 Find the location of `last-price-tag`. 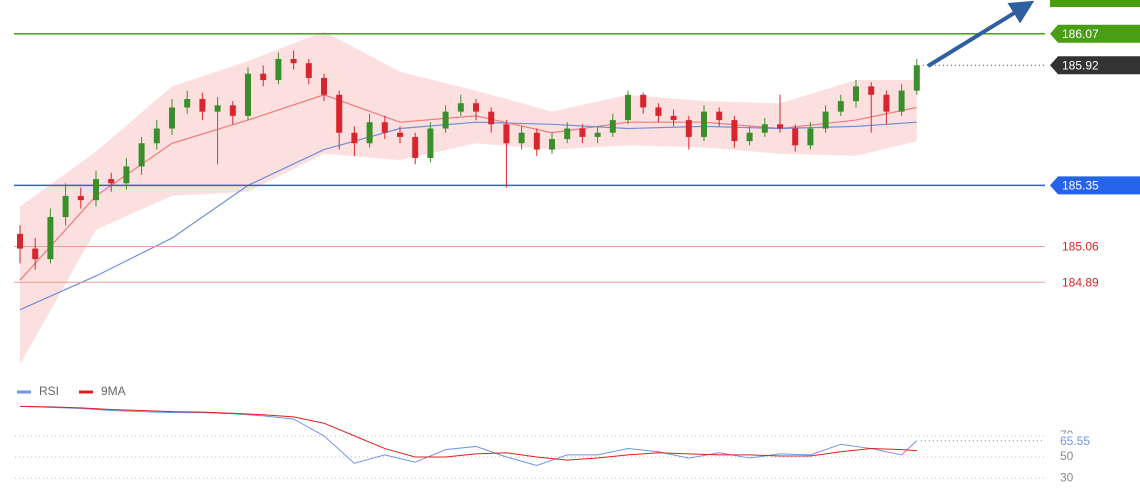

last-price-tag is located at coordinates (1095, 65).